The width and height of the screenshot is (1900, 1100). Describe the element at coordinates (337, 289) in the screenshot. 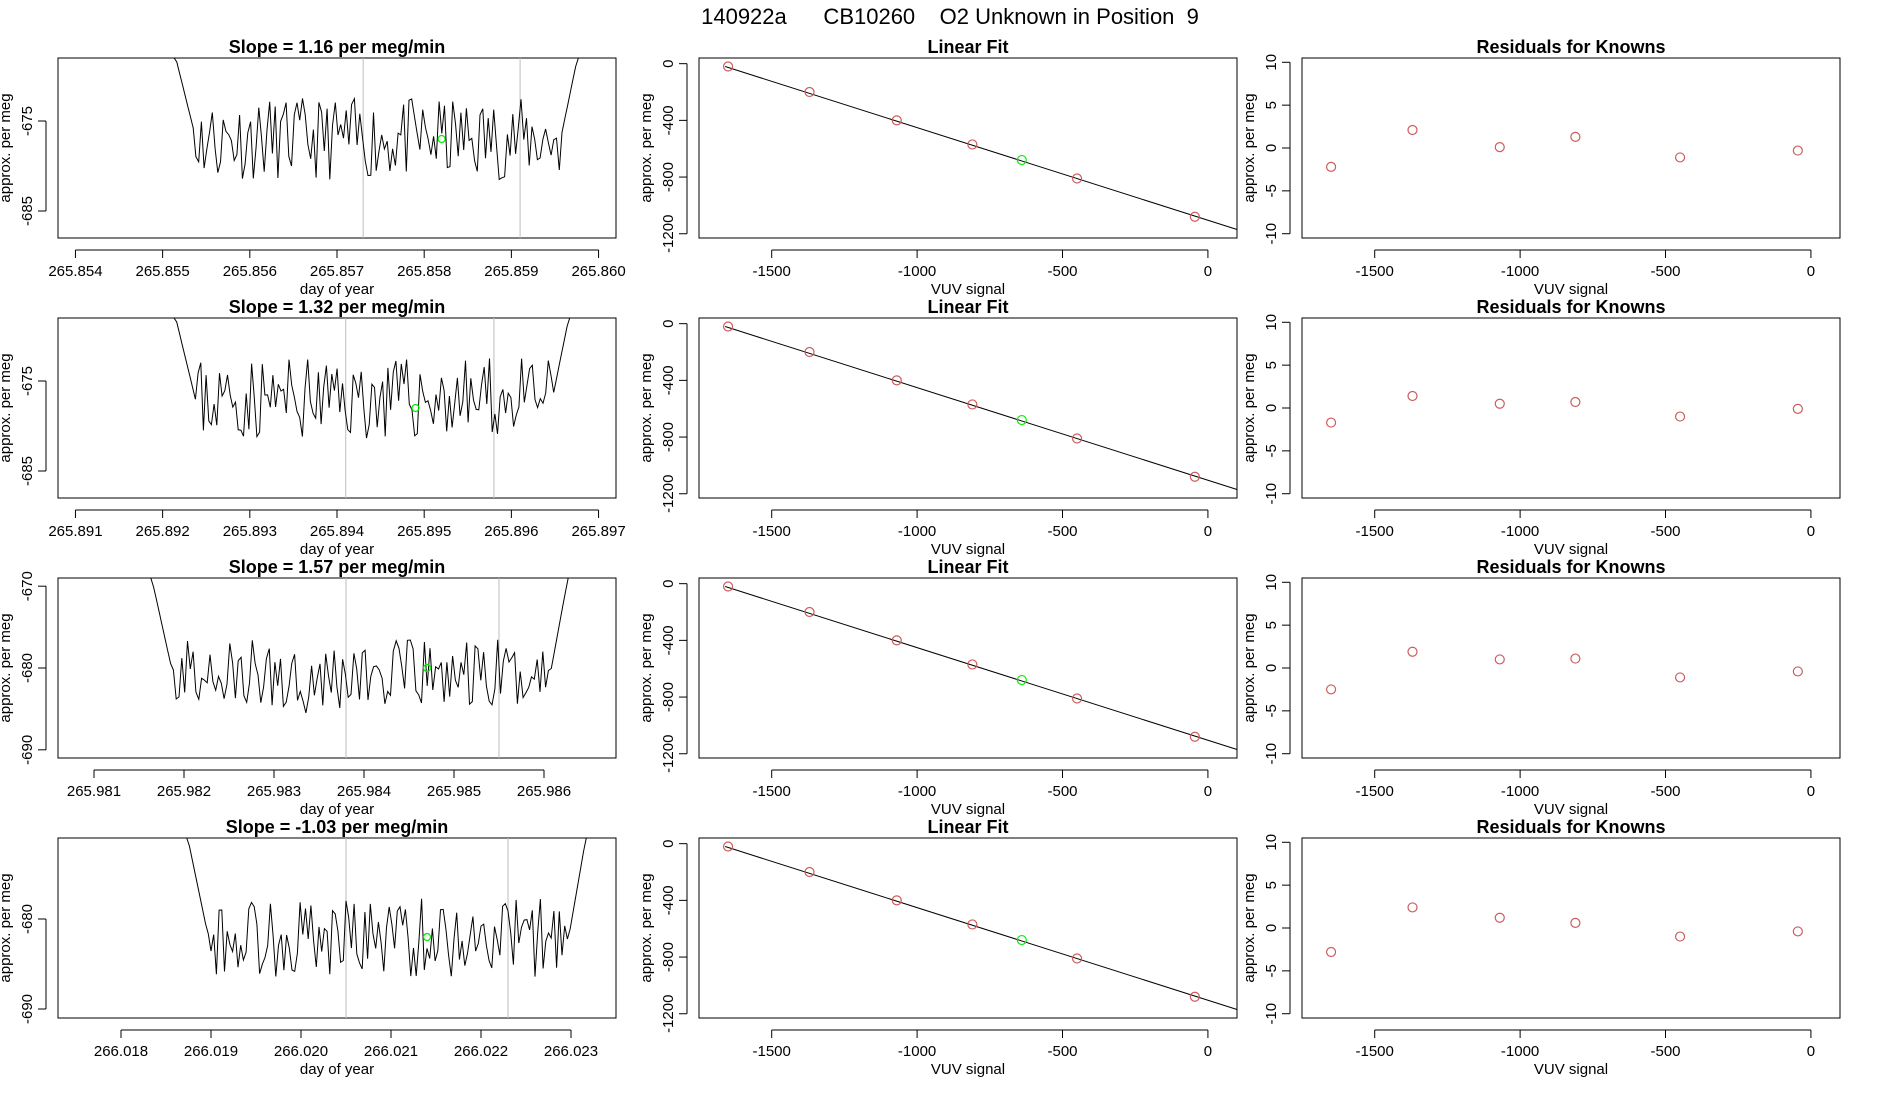

I see `p0-x-label: day of year` at that location.